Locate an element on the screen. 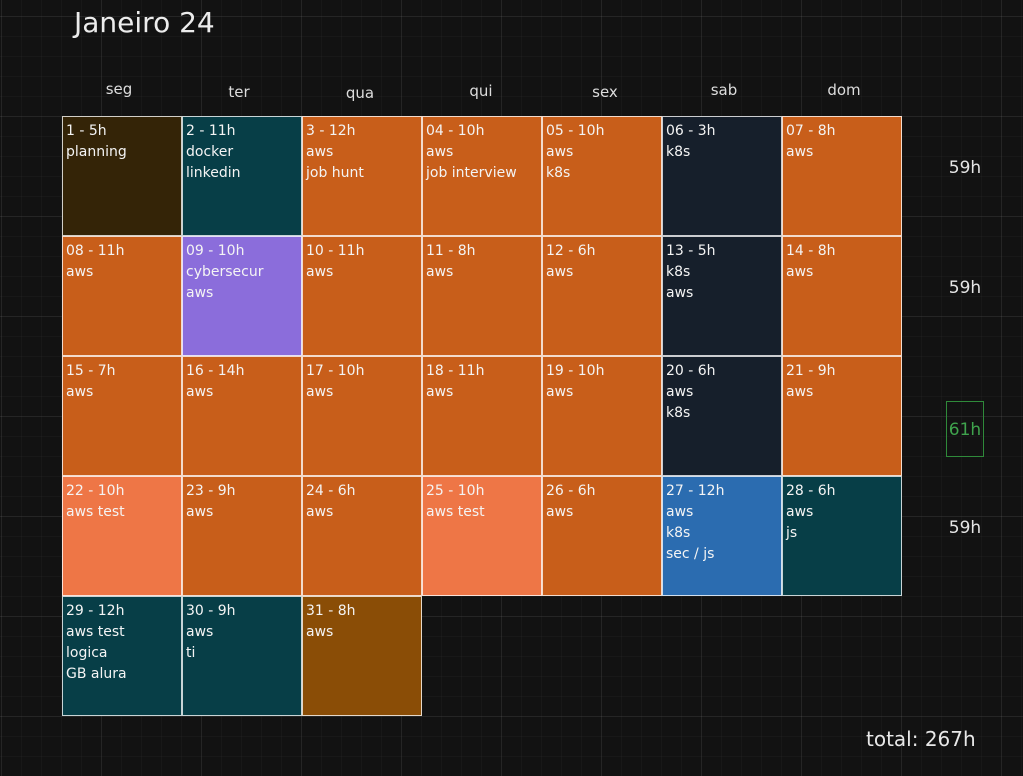  day-cell: 11 - 8h aws is located at coordinates (482, 296).